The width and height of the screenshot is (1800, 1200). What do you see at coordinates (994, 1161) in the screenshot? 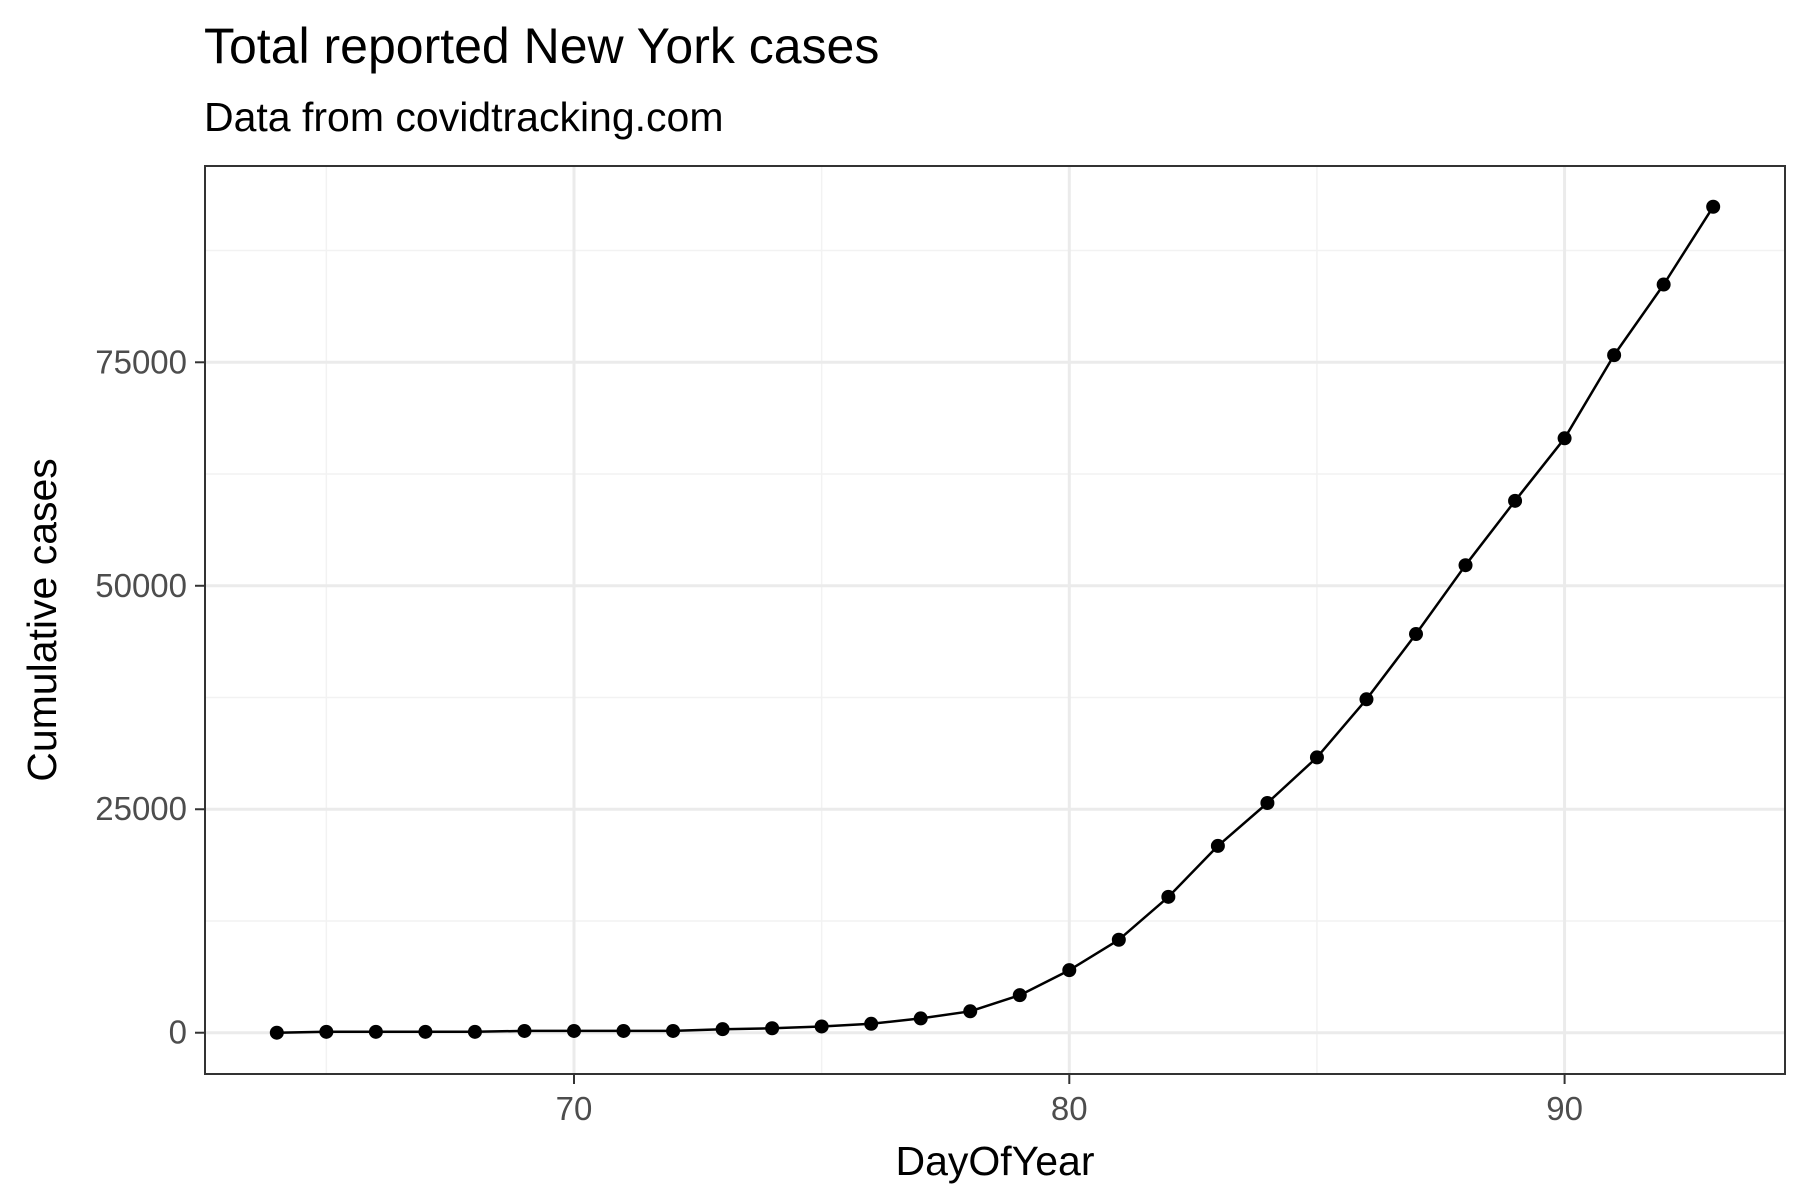
I see `x-axis-title: DayOfYear` at bounding box center [994, 1161].